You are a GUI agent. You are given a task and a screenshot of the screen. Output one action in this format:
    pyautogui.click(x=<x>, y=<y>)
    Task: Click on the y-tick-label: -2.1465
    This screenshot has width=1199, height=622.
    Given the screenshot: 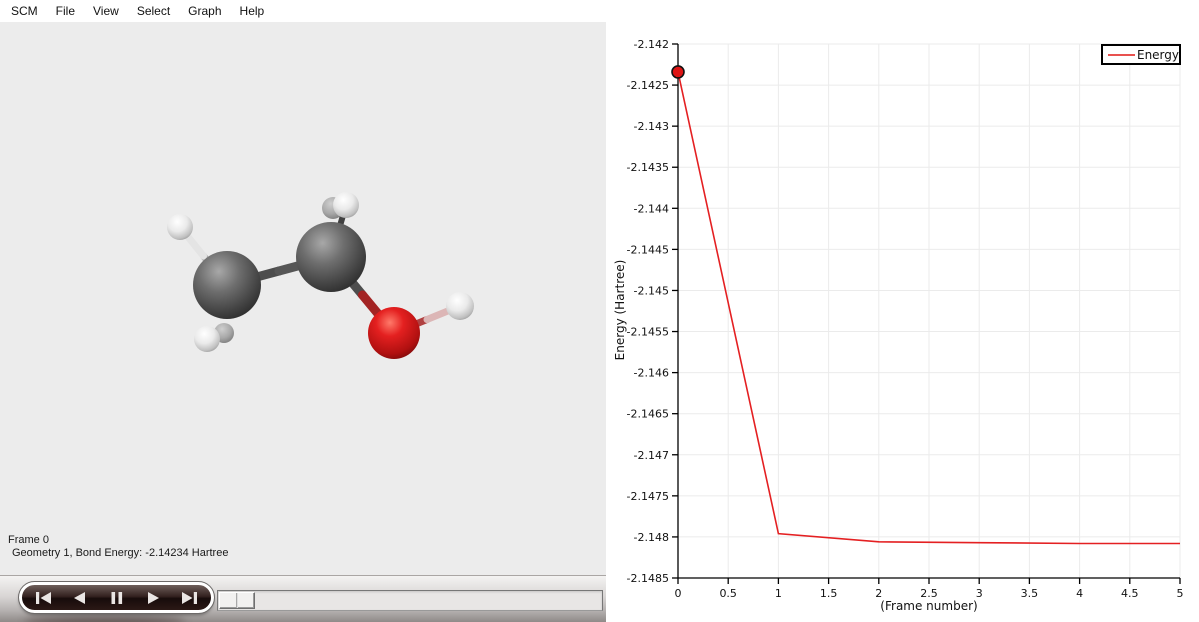 What is the action you would take?
    pyautogui.click(x=648, y=414)
    